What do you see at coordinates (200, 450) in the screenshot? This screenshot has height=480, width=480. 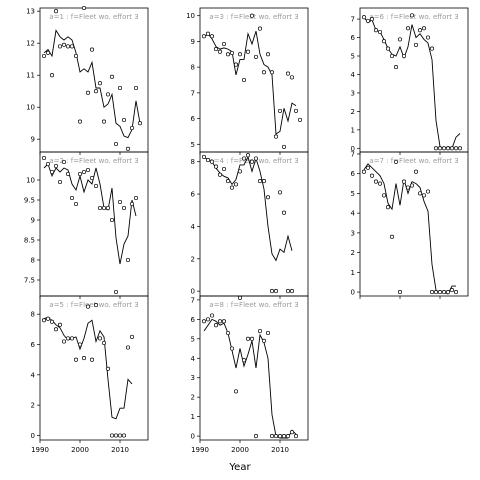 I see `x-tick-label: 1990` at bounding box center [200, 450].